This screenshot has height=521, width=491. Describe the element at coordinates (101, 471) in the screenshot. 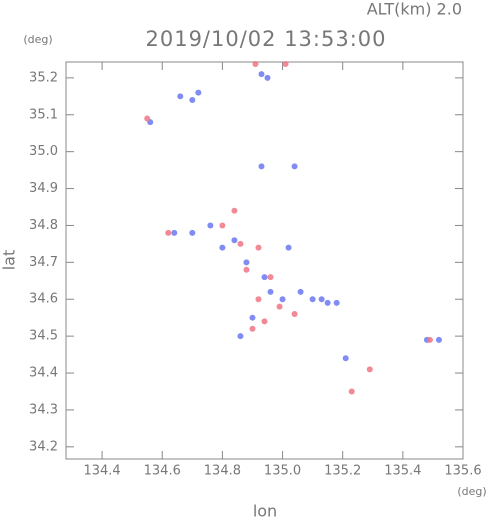

I see `x-tick-label: 134.4` at that location.